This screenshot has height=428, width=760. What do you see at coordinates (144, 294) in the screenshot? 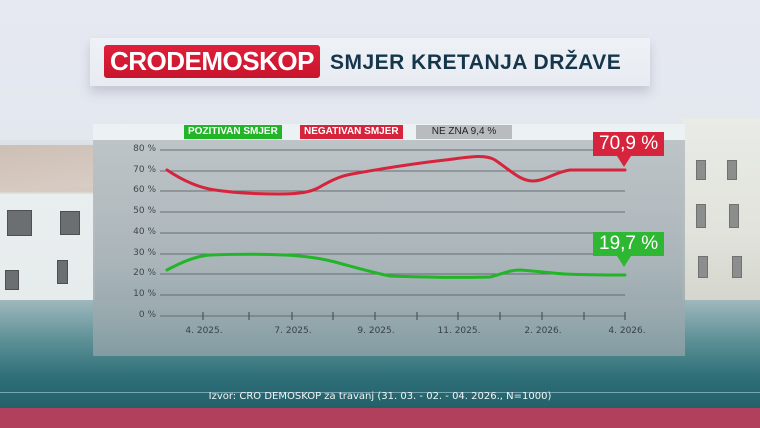
I see `y-tick-label: 10 %` at bounding box center [144, 294].